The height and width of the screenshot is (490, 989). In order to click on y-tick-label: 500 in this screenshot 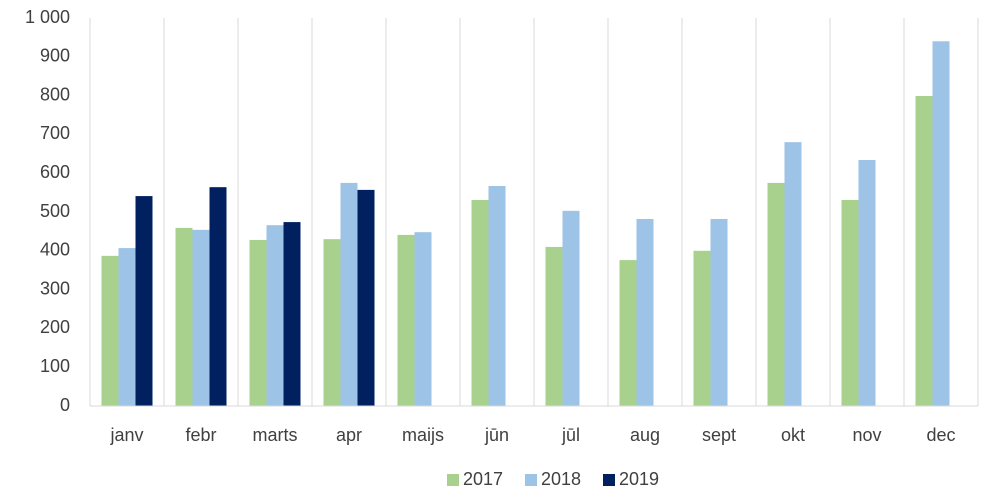, I will do `click(55, 211)`.